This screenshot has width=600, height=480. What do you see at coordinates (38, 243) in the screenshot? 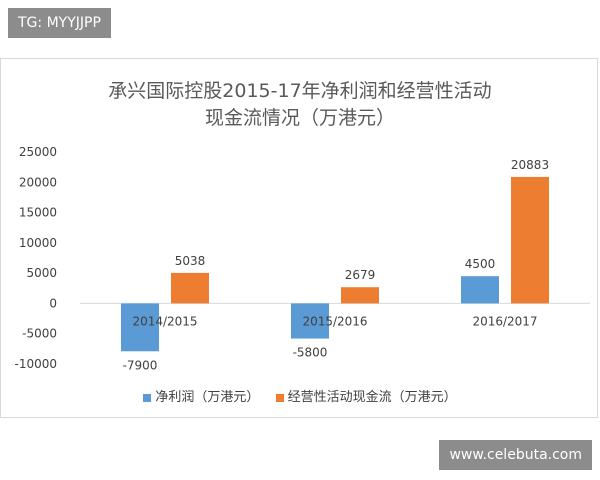
I see `y-tick-label: 10000` at bounding box center [38, 243].